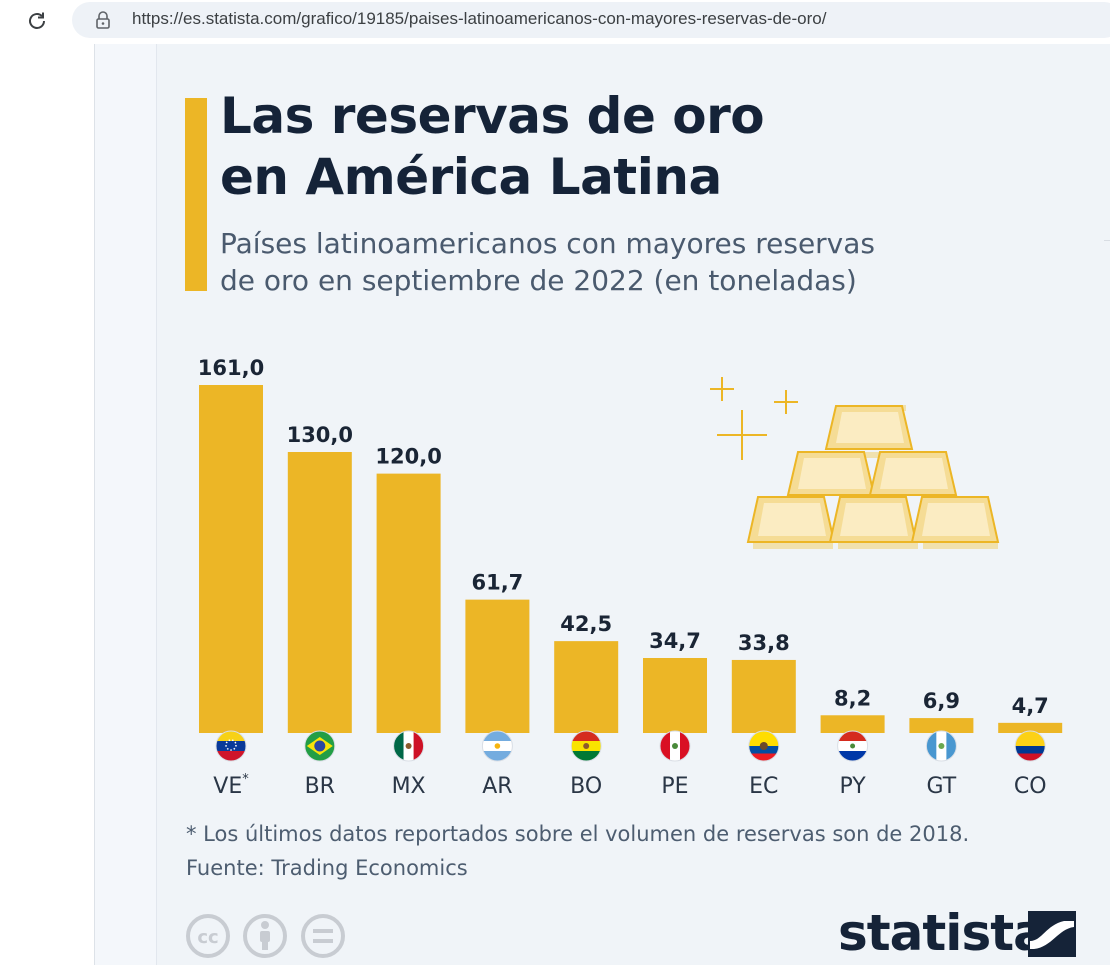  What do you see at coordinates (196, 194) in the screenshot?
I see `title-accent-bar` at bounding box center [196, 194].